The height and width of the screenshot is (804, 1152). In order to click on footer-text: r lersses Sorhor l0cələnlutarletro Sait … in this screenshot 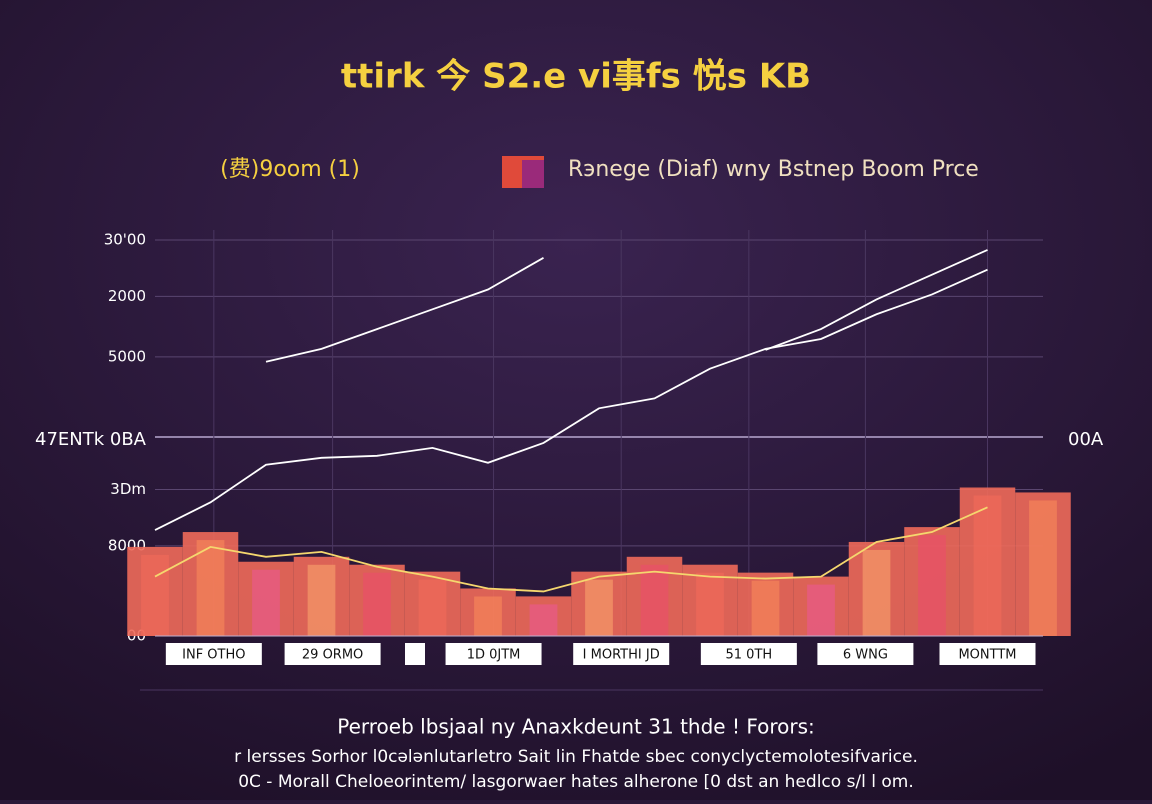, I will do `click(576, 757)`.